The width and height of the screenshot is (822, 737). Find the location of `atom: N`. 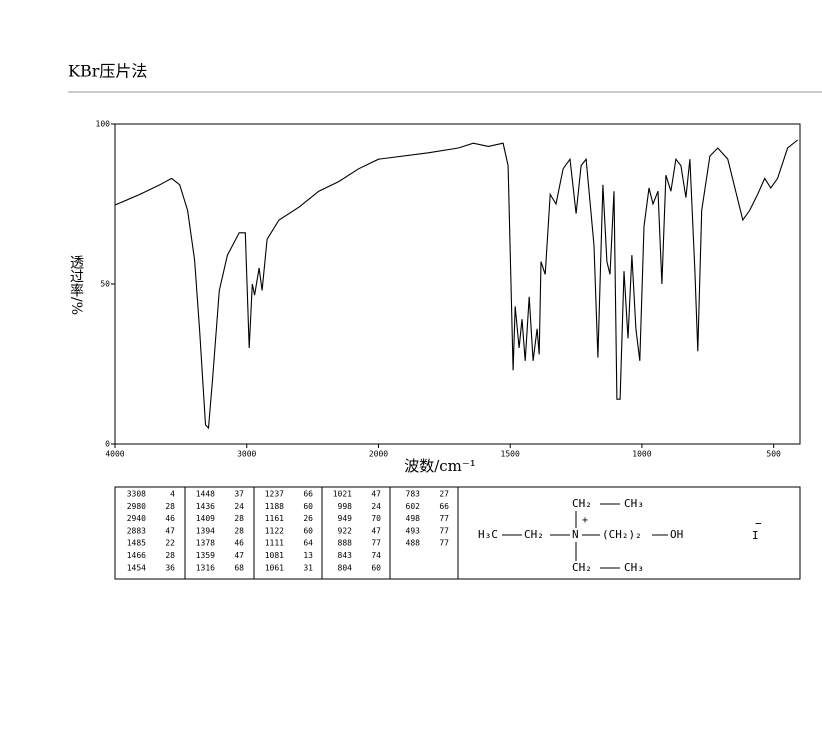

atom: N is located at coordinates (575, 534).